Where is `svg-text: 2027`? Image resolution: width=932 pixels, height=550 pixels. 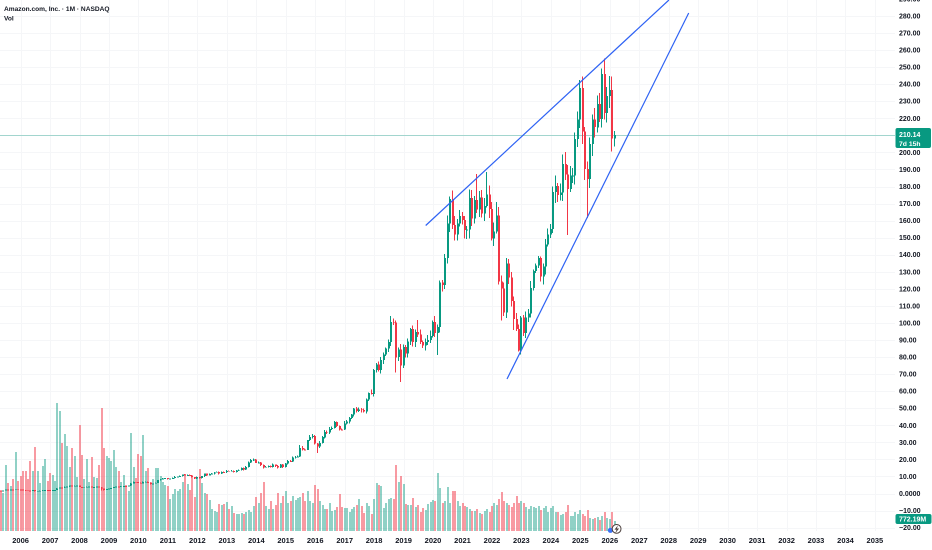 svg-text: 2027 is located at coordinates (639, 540).